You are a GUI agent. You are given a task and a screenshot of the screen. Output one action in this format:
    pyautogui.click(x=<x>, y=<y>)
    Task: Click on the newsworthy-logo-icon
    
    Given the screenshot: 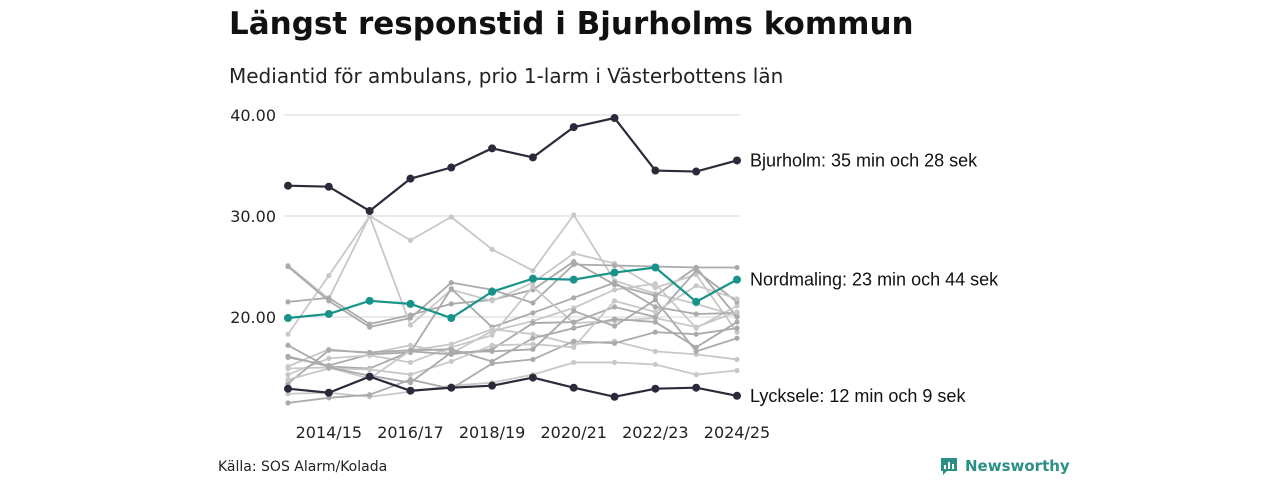 What is the action you would take?
    pyautogui.click(x=949, y=466)
    